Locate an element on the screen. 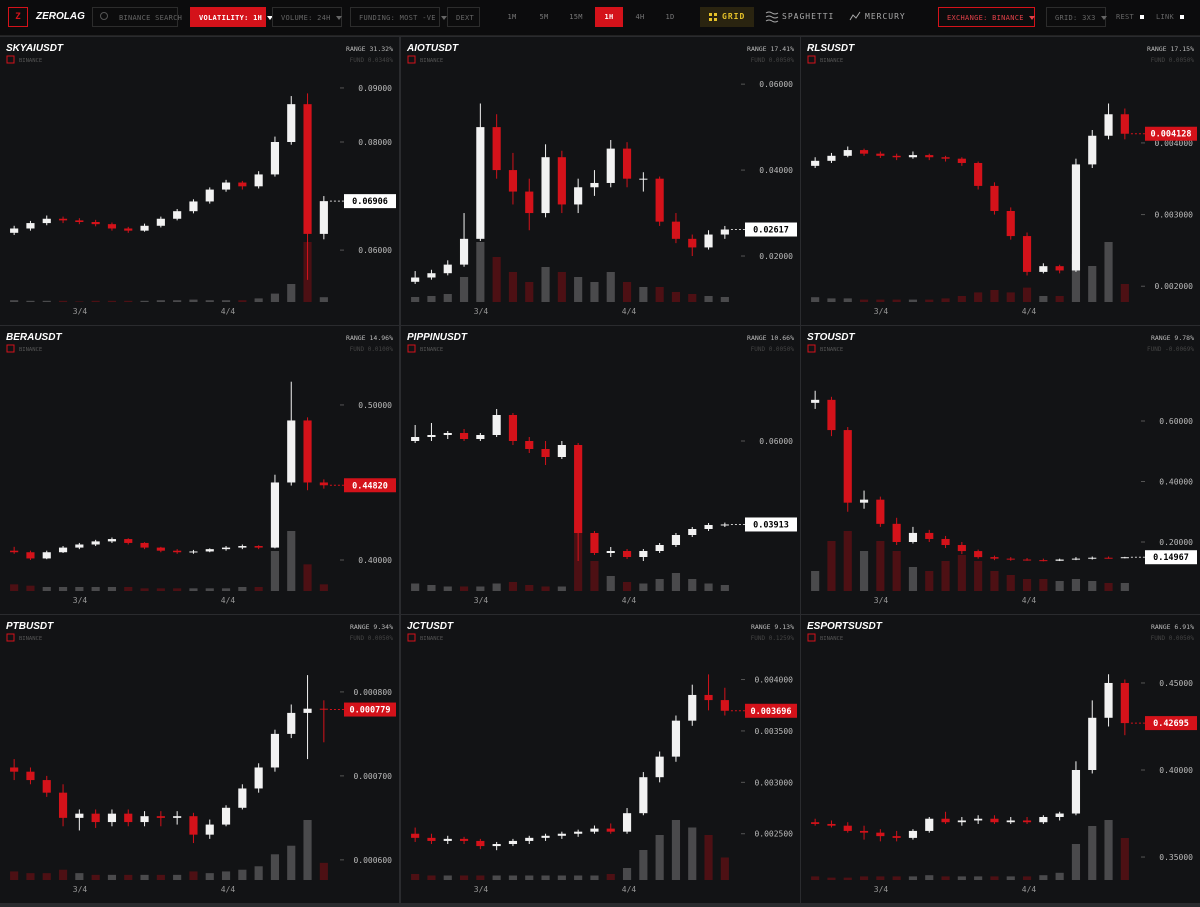 The width and height of the screenshot is (1200, 907). exchange-dropdown: EXCHANGE: BINANCE is located at coordinates (986, 17).